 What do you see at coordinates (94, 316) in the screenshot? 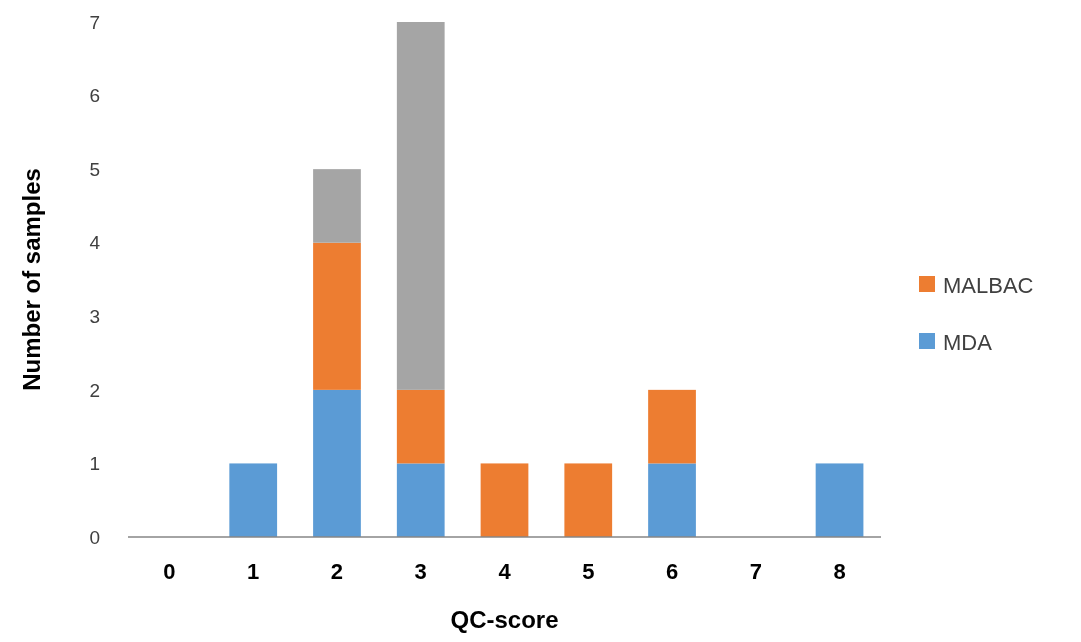
I see `y-tick-label: 3` at bounding box center [94, 316].